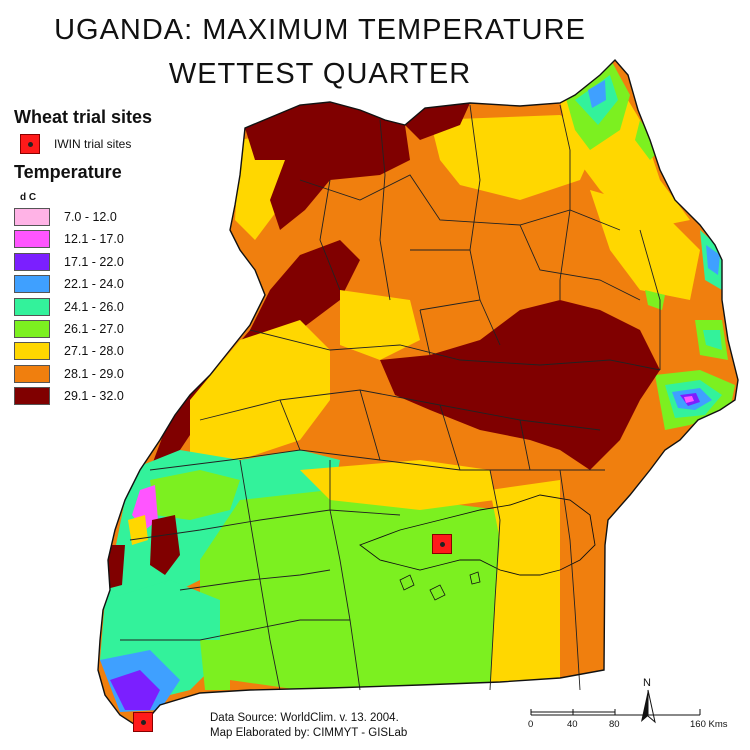  I want to click on lake-islands, so click(440, 586).